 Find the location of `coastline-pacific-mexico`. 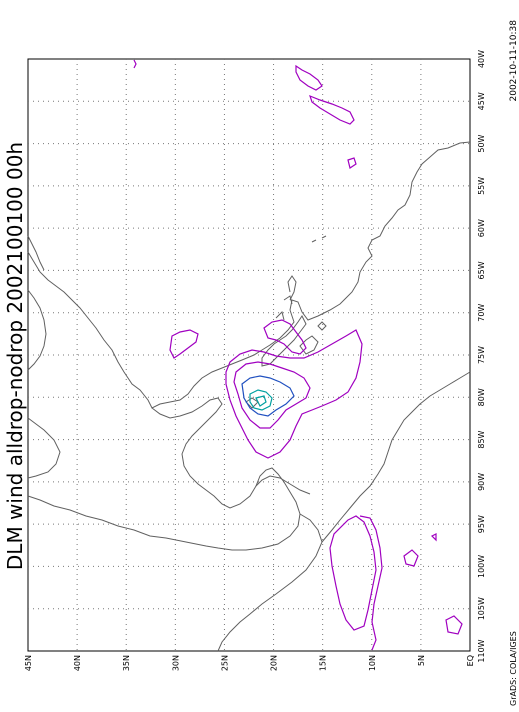

coastline-pacific-mexico is located at coordinates (44, 448).